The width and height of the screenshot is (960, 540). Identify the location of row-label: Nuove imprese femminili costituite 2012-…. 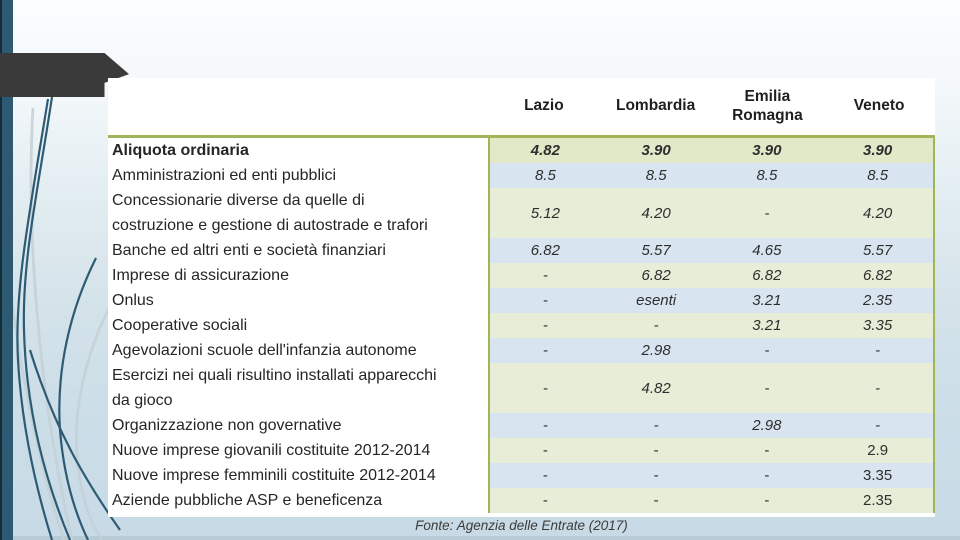
(298, 475).